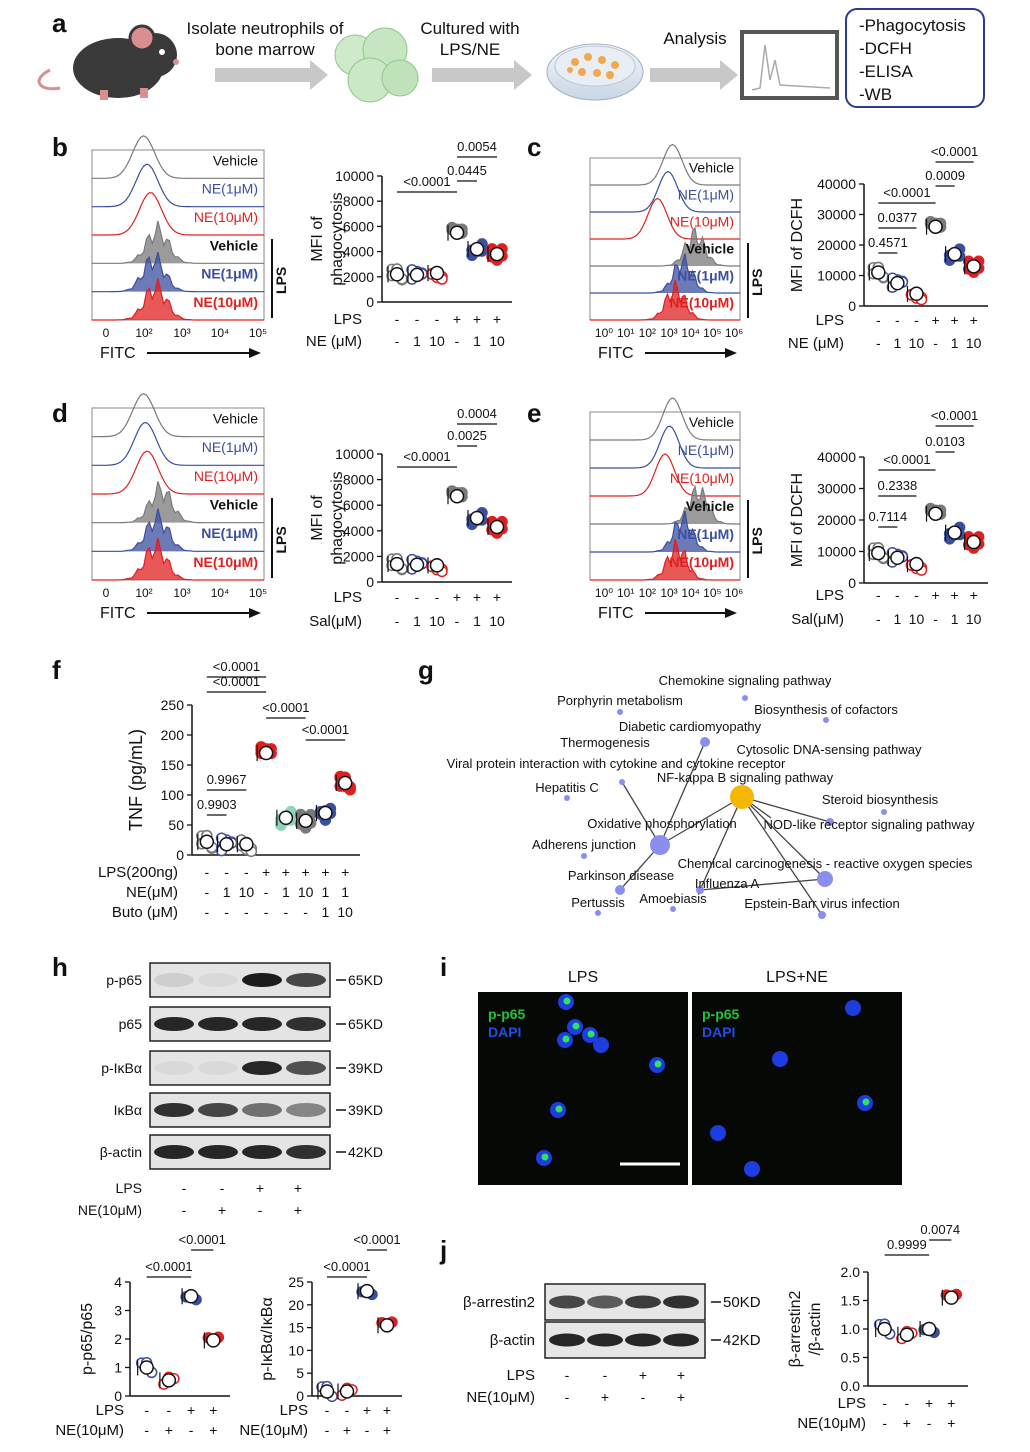 The image size is (1030, 1452). Describe the element at coordinates (851, 1272) in the screenshot. I see `y-tick-label: 2.0` at that location.